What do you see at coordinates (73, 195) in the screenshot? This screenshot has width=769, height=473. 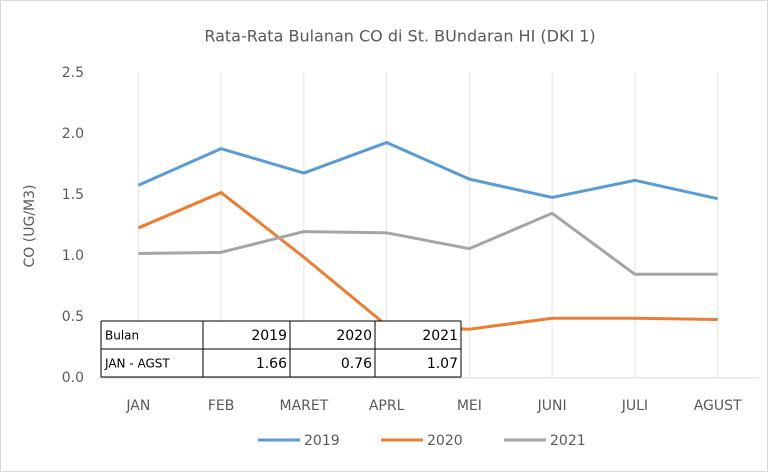 I see `y-tick-label: 1.5` at bounding box center [73, 195].